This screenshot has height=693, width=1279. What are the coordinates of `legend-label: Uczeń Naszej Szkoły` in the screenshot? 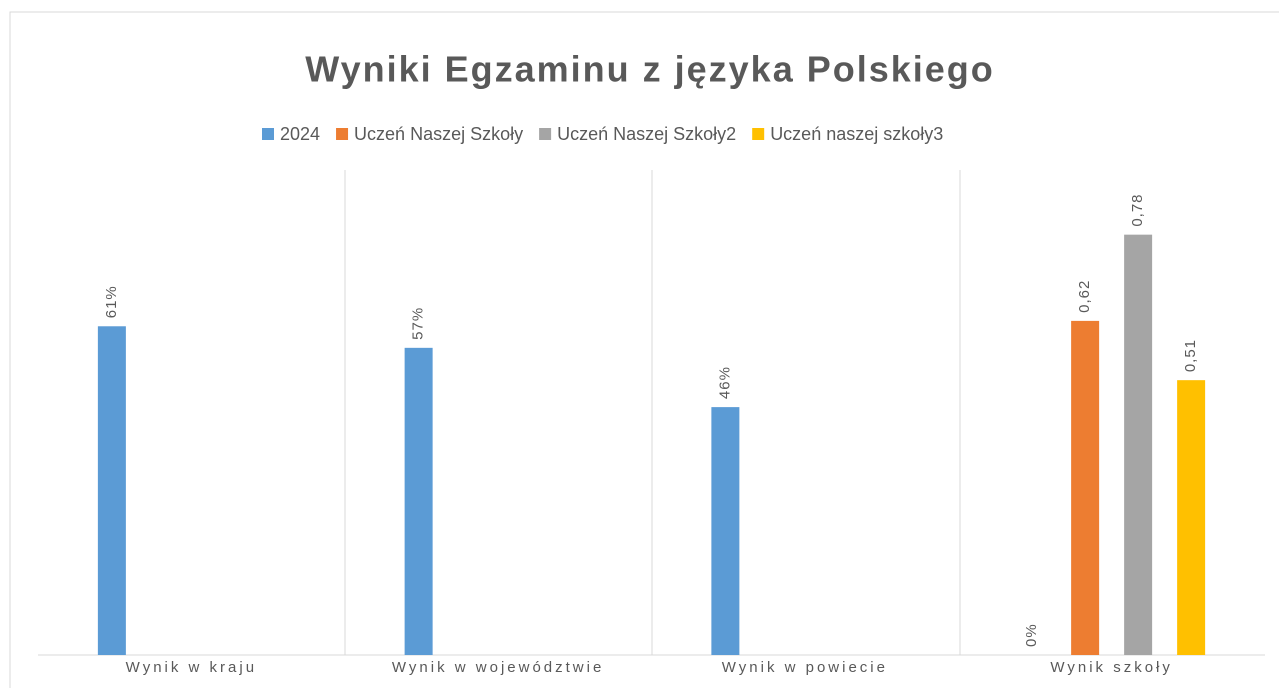 It's located at (438, 134).